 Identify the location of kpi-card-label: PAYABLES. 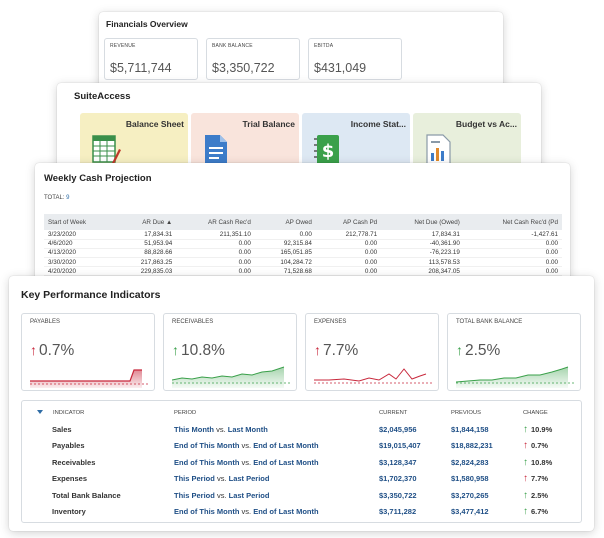
(45, 322).